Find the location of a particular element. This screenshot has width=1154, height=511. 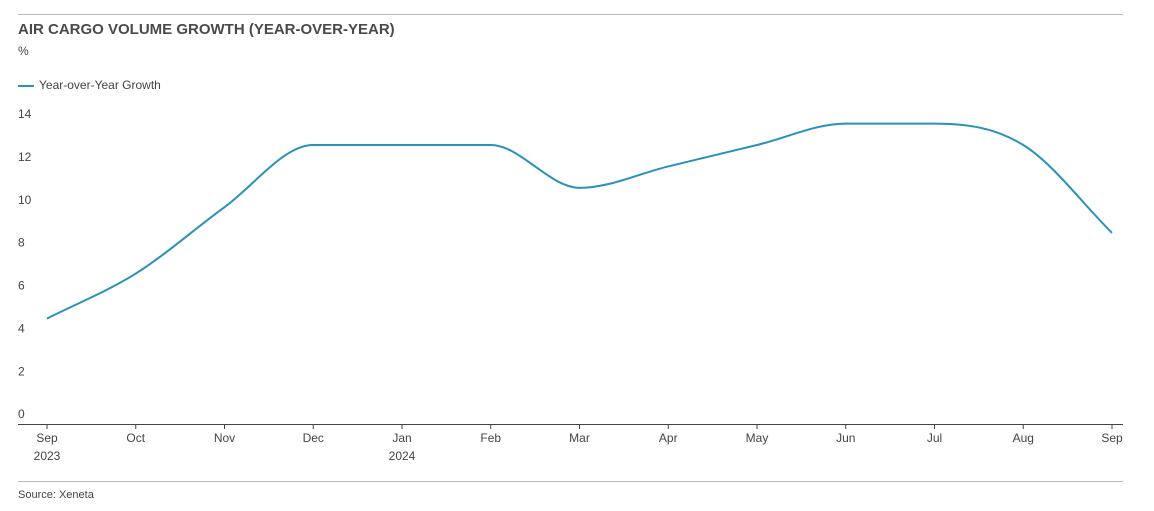

source-note: Source: Xeneta is located at coordinates (56, 495).